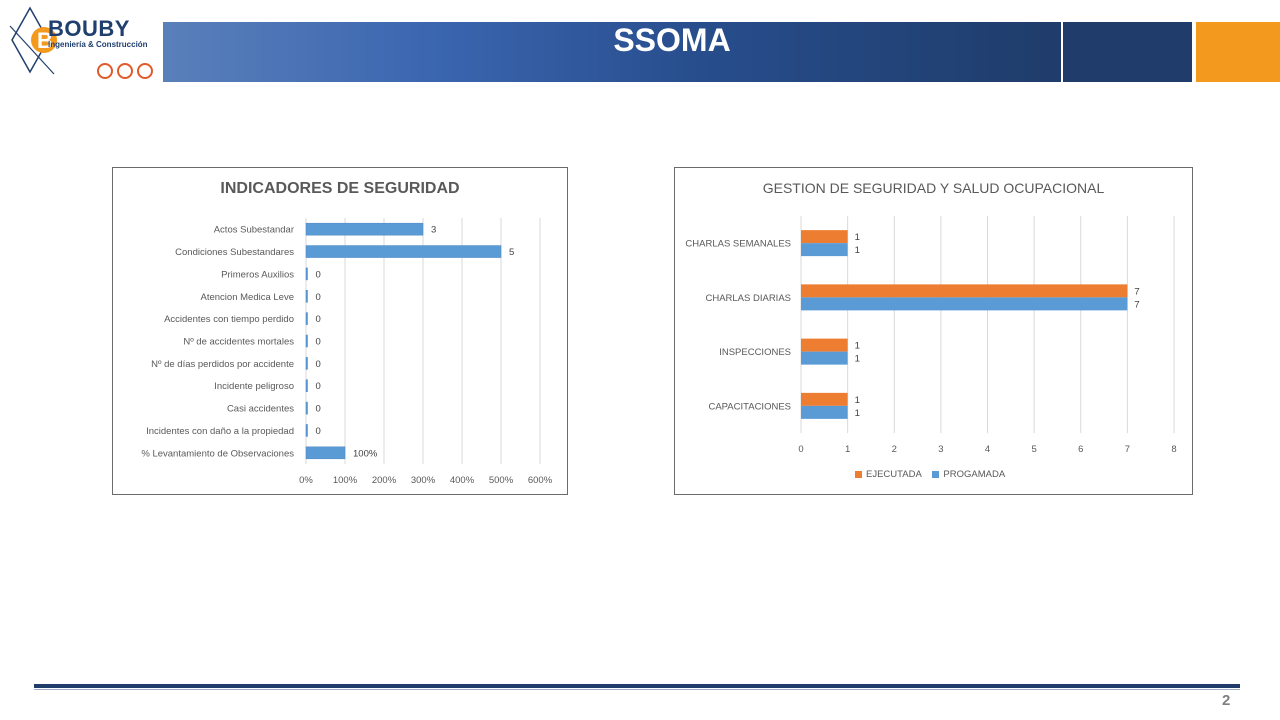 The height and width of the screenshot is (720, 1280). What do you see at coordinates (672, 40) in the screenshot?
I see `page-title: SSOMA` at bounding box center [672, 40].